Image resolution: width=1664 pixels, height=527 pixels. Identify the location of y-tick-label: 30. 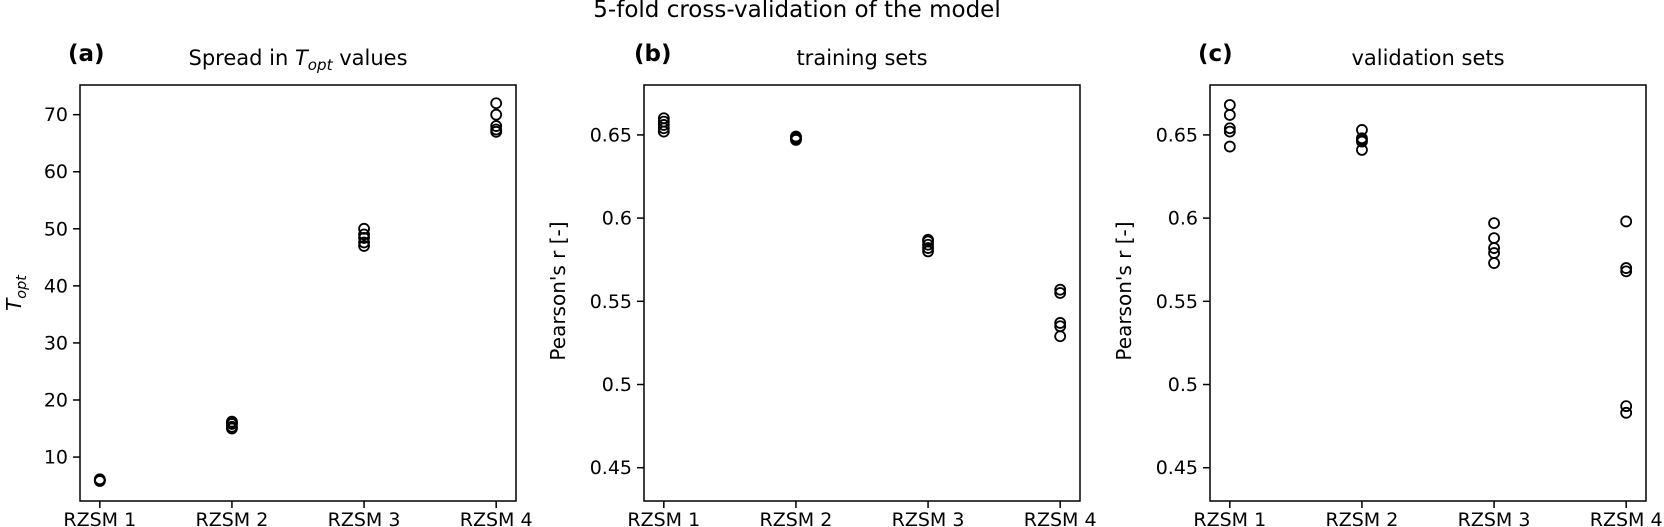
(56, 343).